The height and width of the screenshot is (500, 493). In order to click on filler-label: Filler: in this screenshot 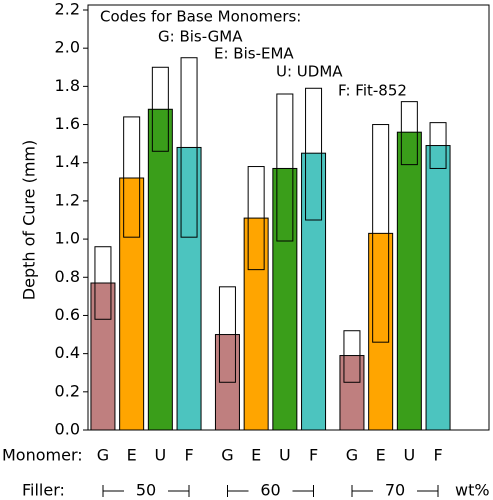, I will do `click(43, 490)`.